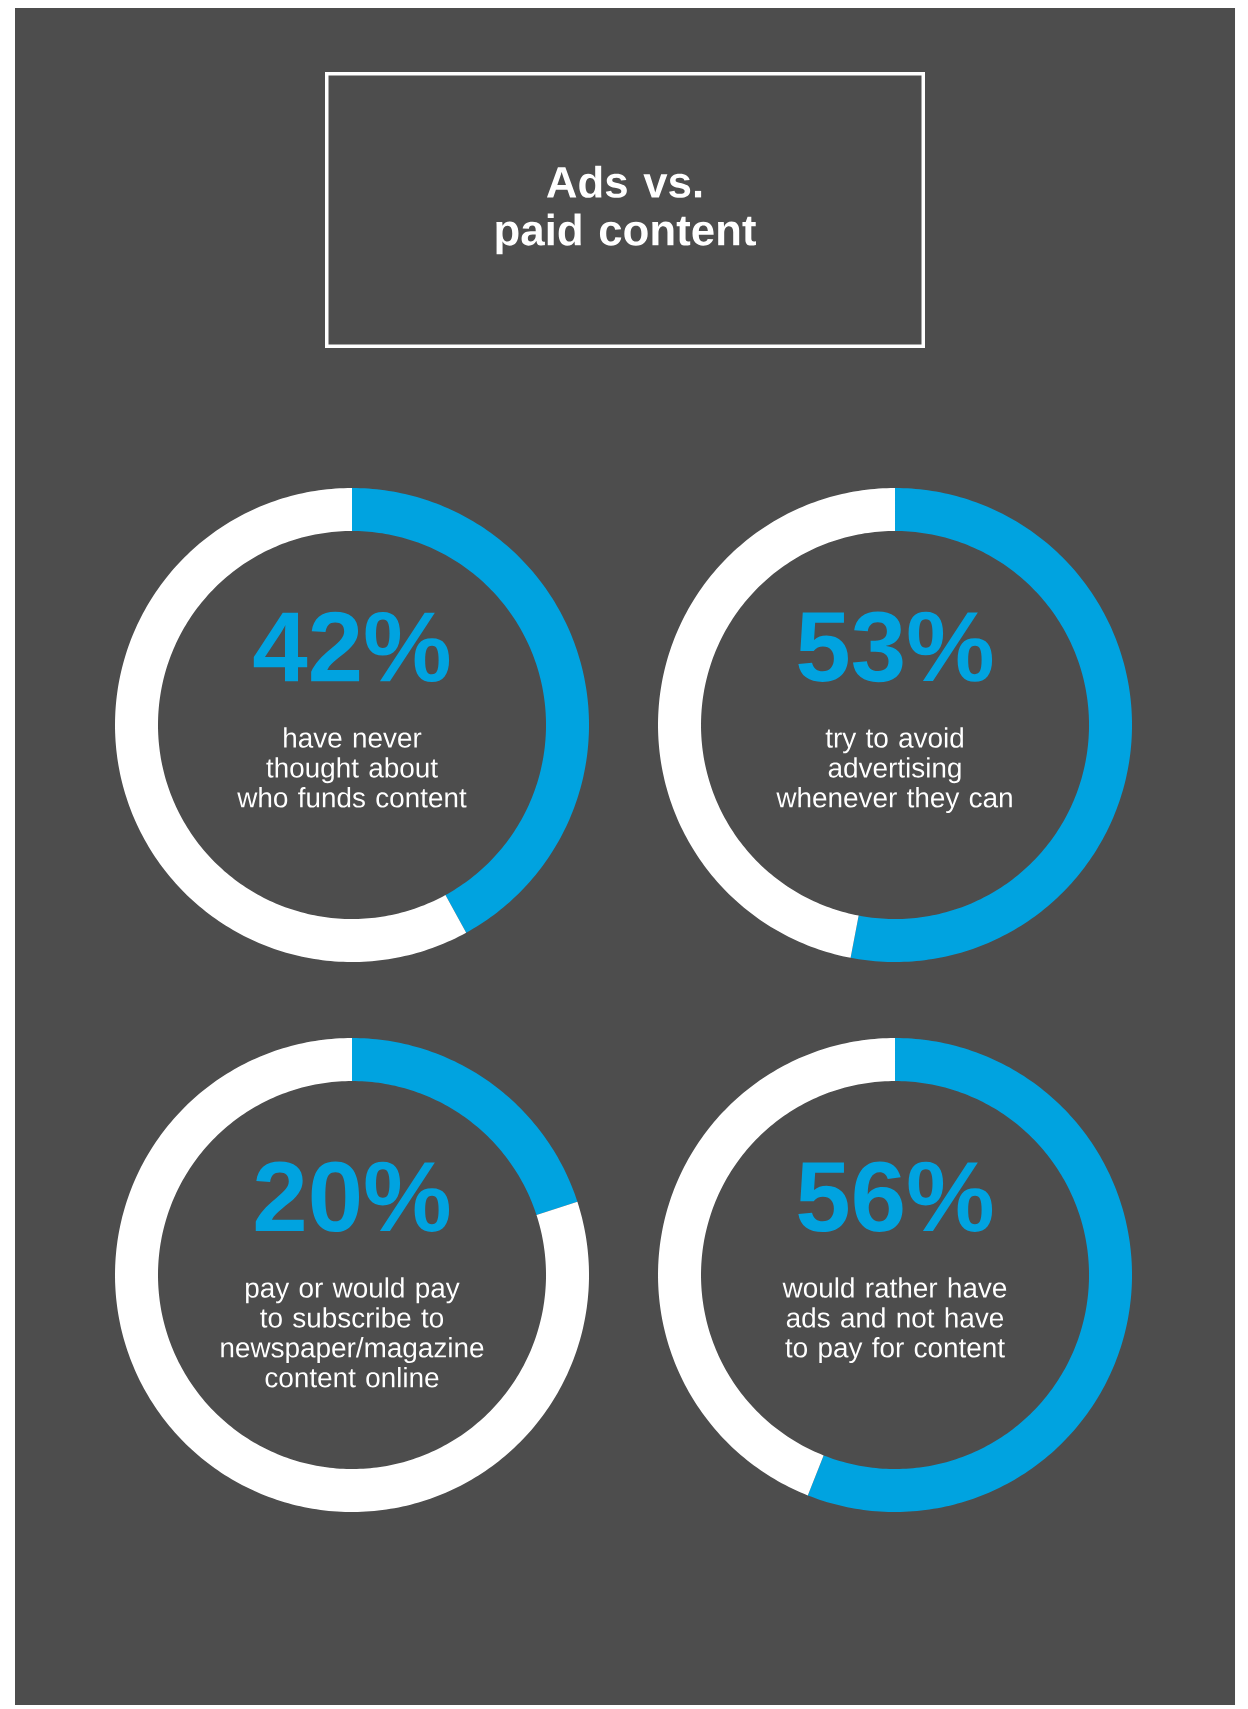 This screenshot has width=1248, height=1709. Describe the element at coordinates (352, 1332) in the screenshot. I see `text: pay or would pay to subscribe to newspaper/magazine content online` at that location.